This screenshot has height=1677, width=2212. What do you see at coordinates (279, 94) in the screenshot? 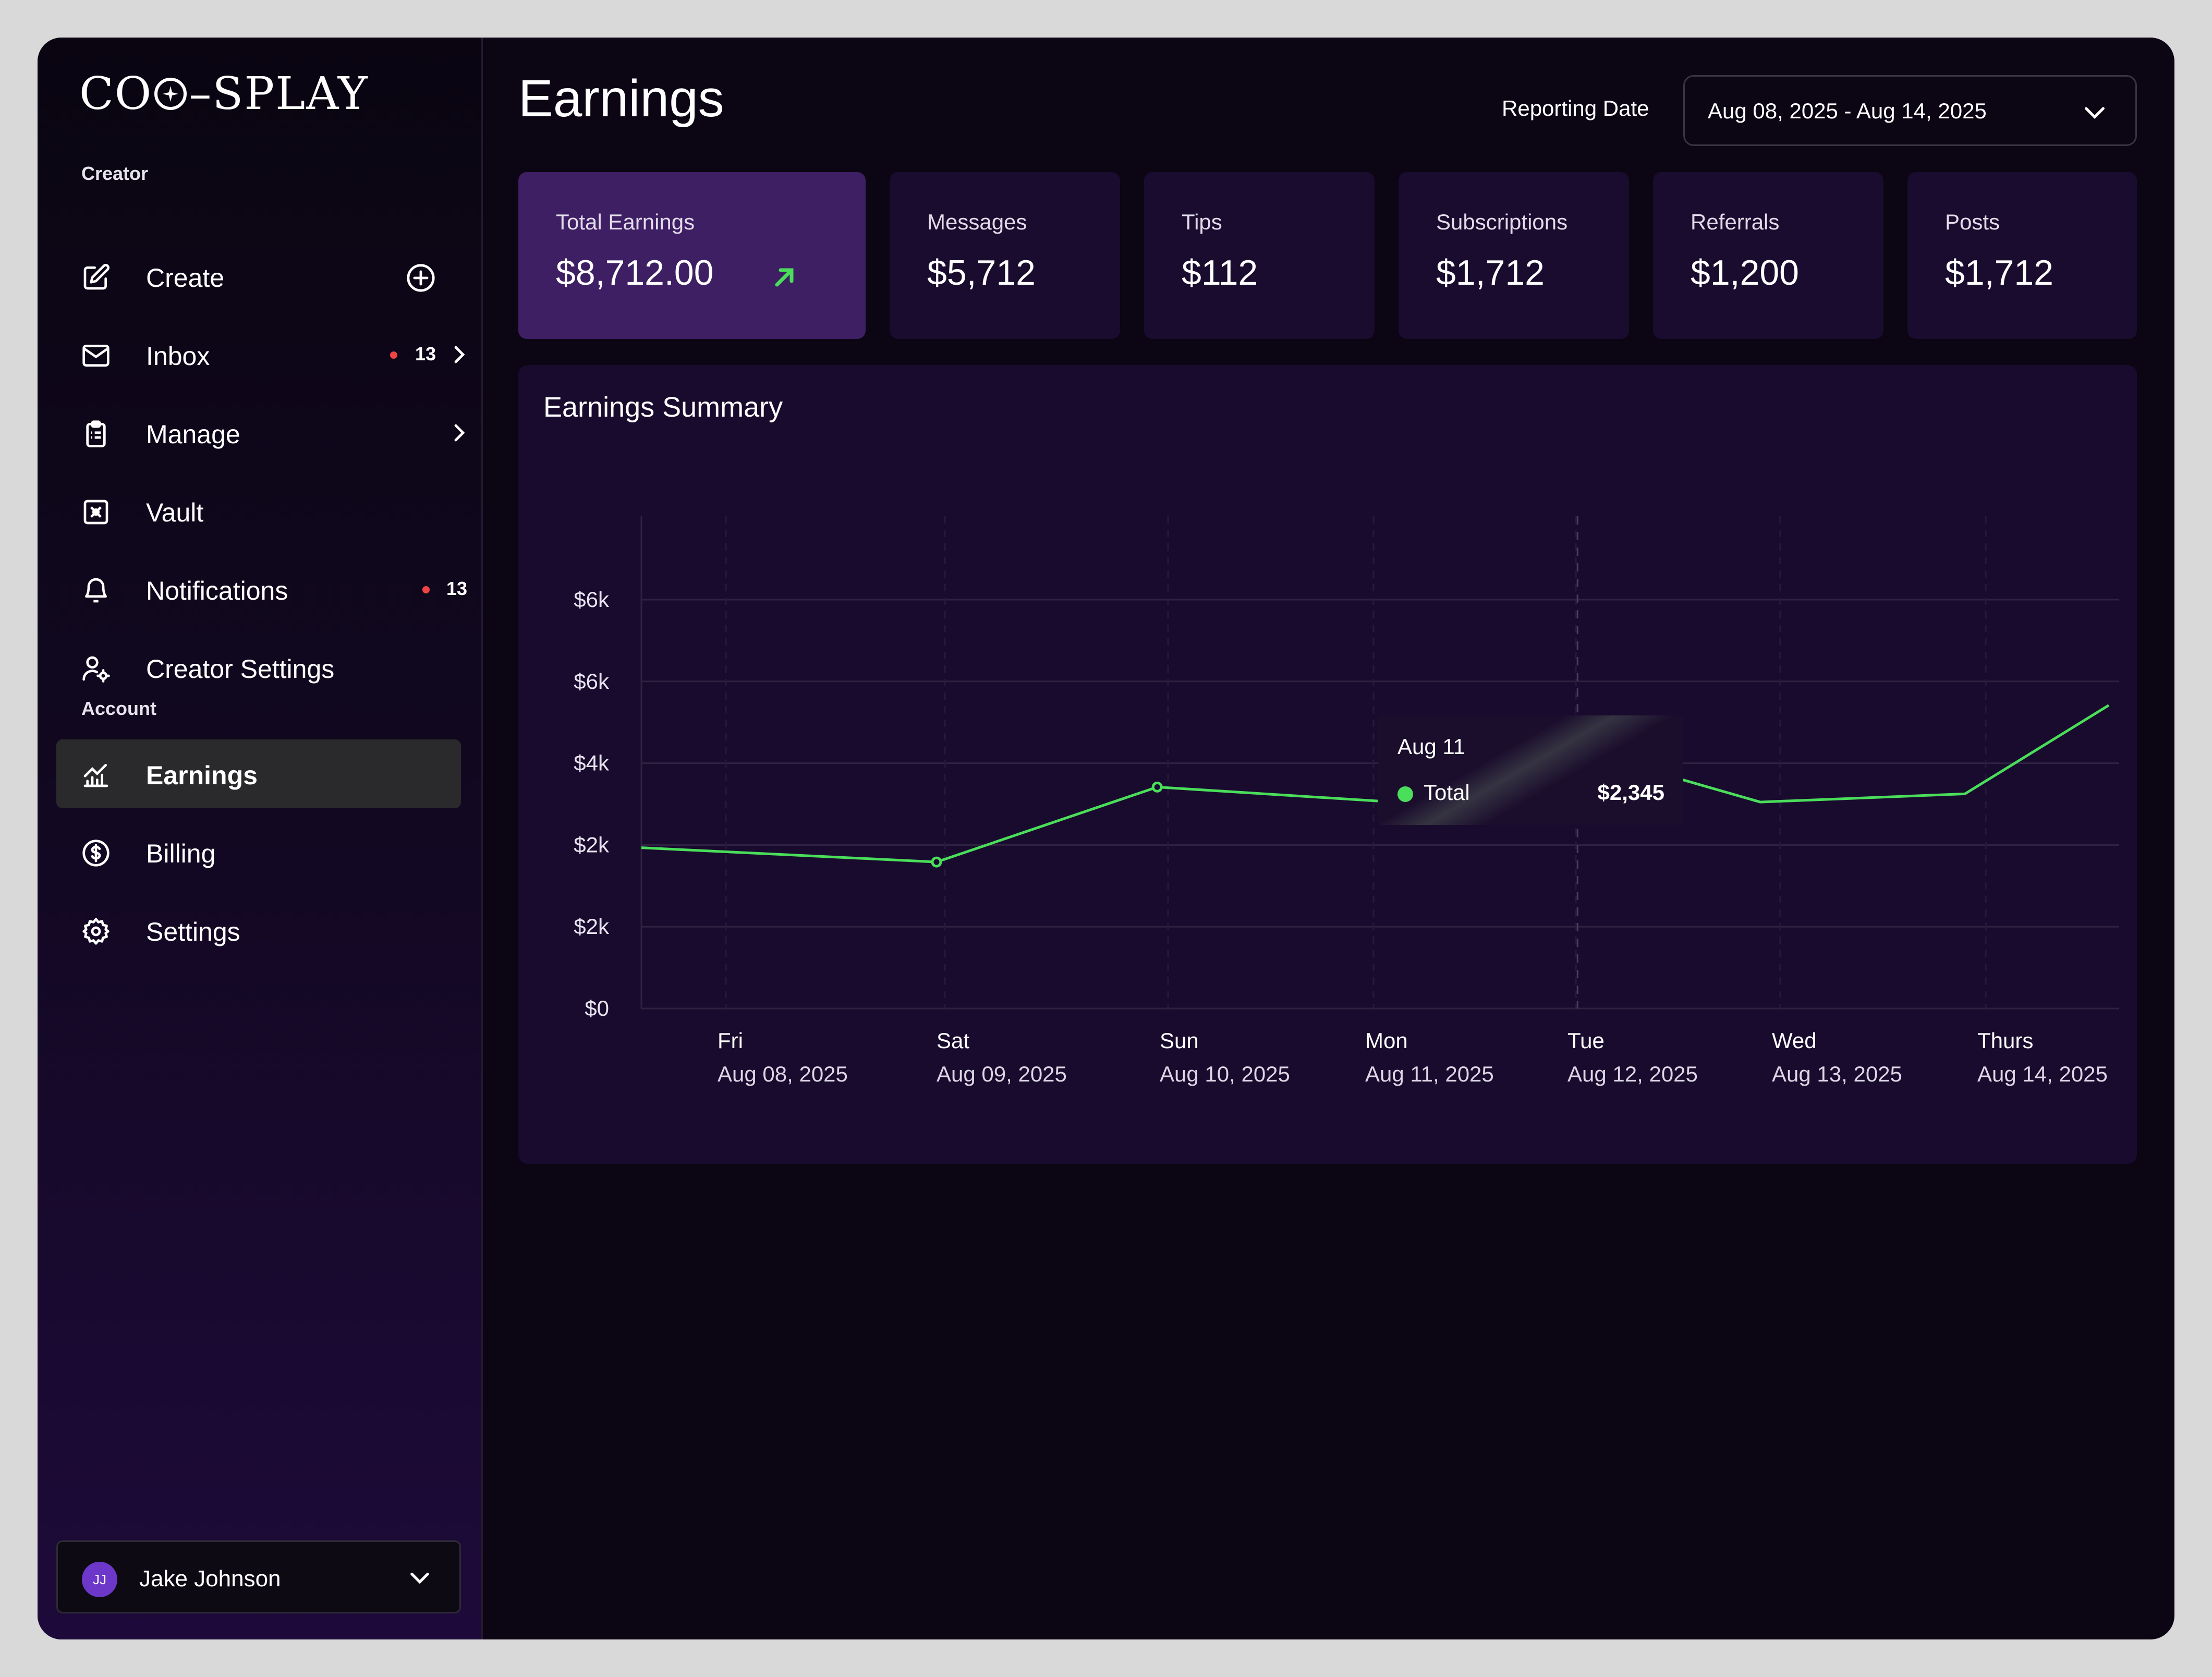
I see `logo-text-right: –SPLAY` at bounding box center [279, 94].